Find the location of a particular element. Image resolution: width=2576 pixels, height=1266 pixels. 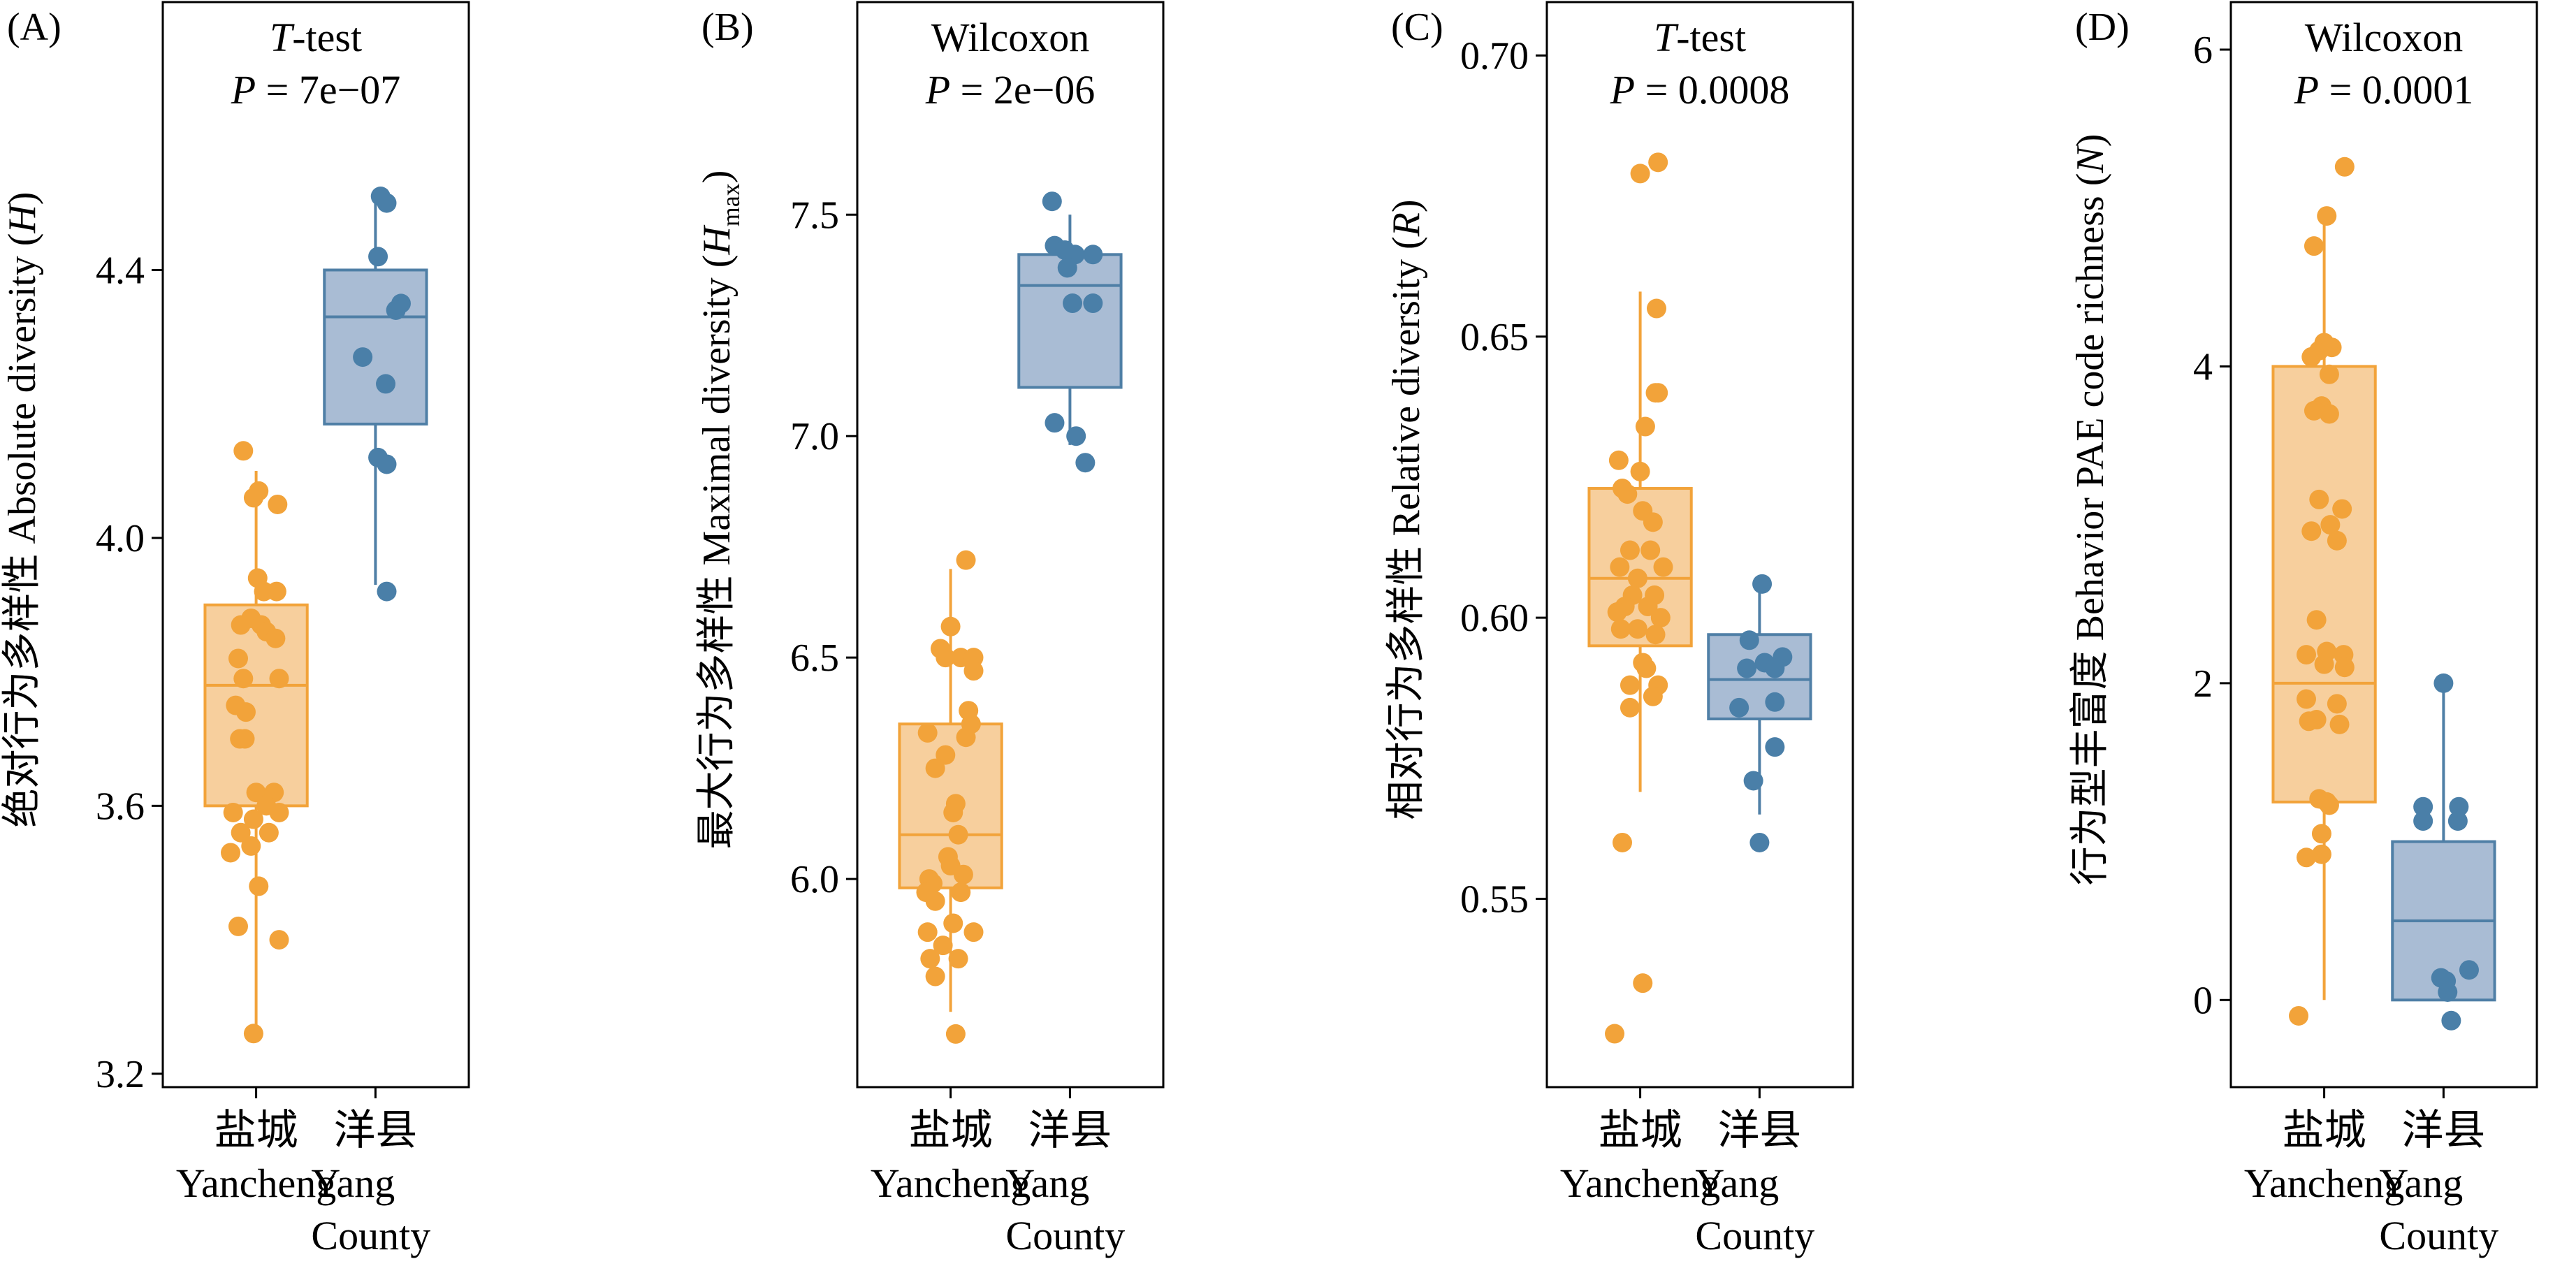

group-yancheng is located at coordinates (2324, 591).